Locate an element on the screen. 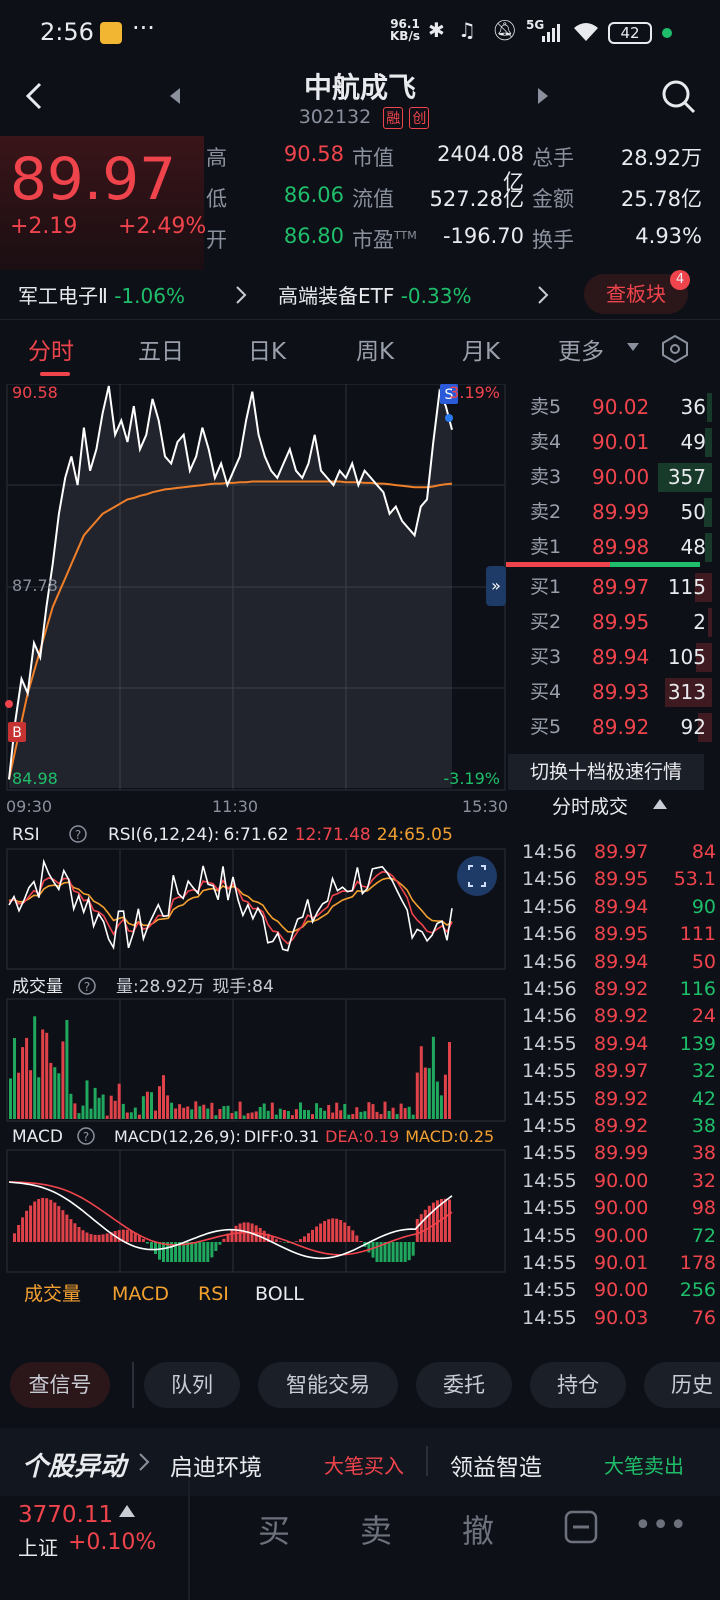 The height and width of the screenshot is (1600, 720). prev-stock-icon is located at coordinates (175, 96).